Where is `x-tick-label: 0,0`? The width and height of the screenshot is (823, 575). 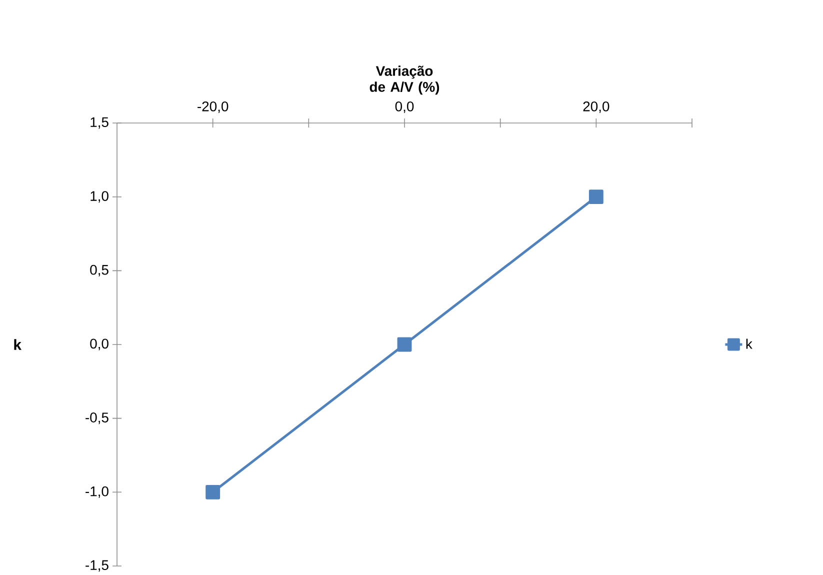
x-tick-label: 0,0 is located at coordinates (404, 107).